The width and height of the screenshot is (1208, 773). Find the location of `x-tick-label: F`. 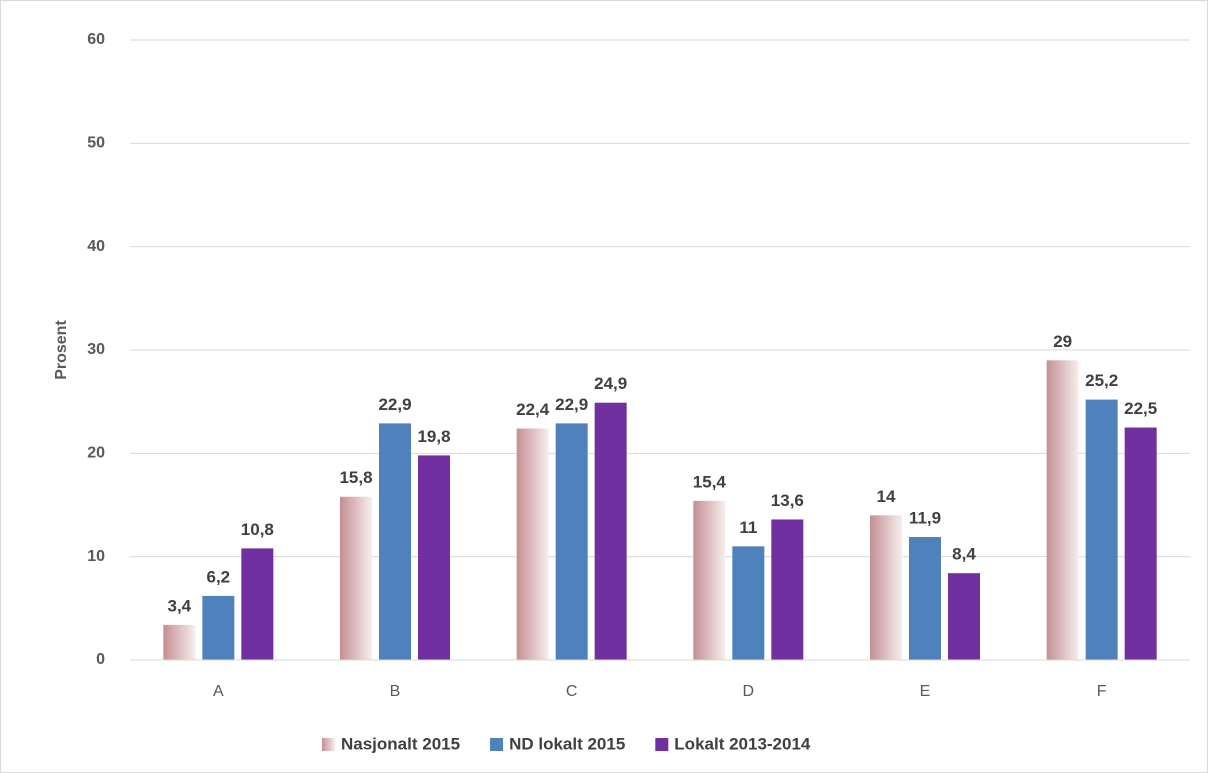

x-tick-label: F is located at coordinates (1102, 691).